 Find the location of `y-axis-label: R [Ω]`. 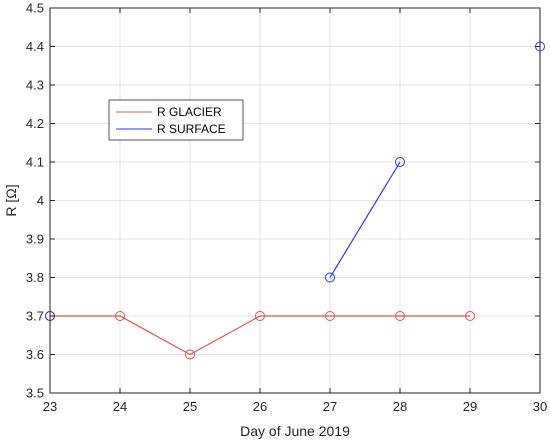

y-axis-label: R [Ω] is located at coordinates (11, 200).